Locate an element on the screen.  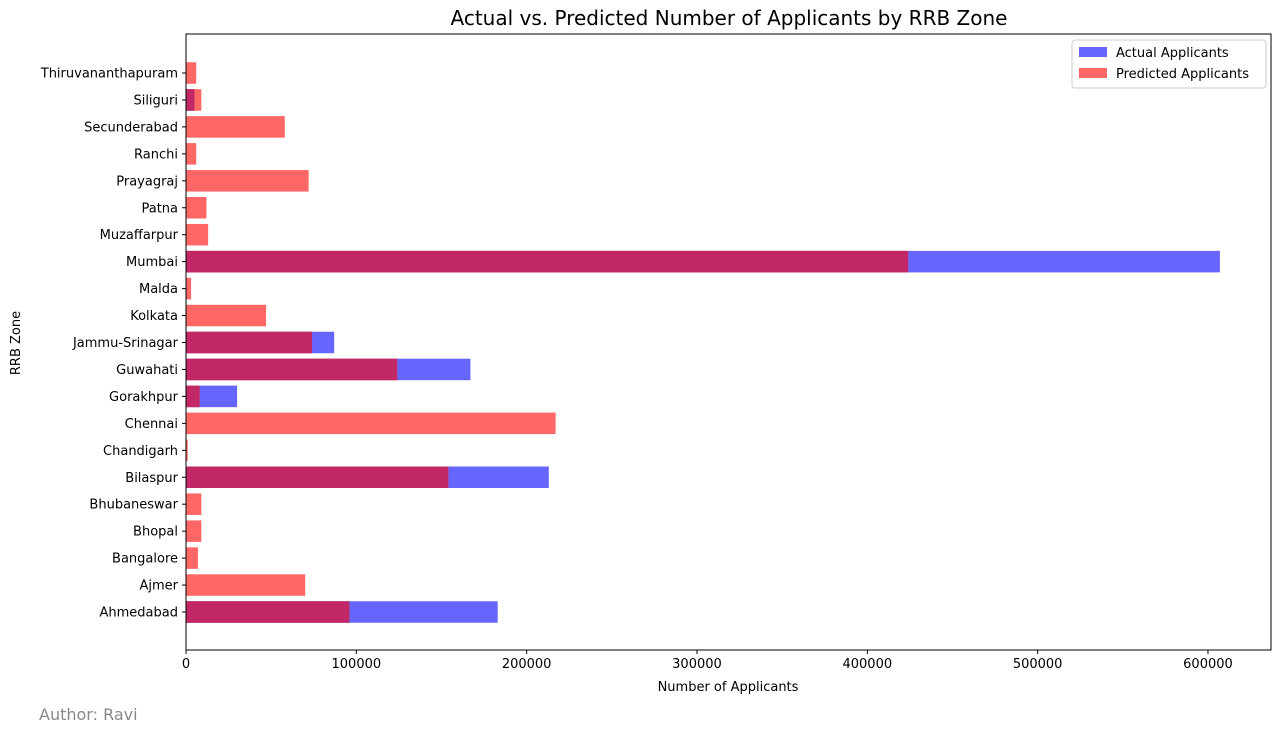
bar-predicted-bhopal is located at coordinates (194, 531).